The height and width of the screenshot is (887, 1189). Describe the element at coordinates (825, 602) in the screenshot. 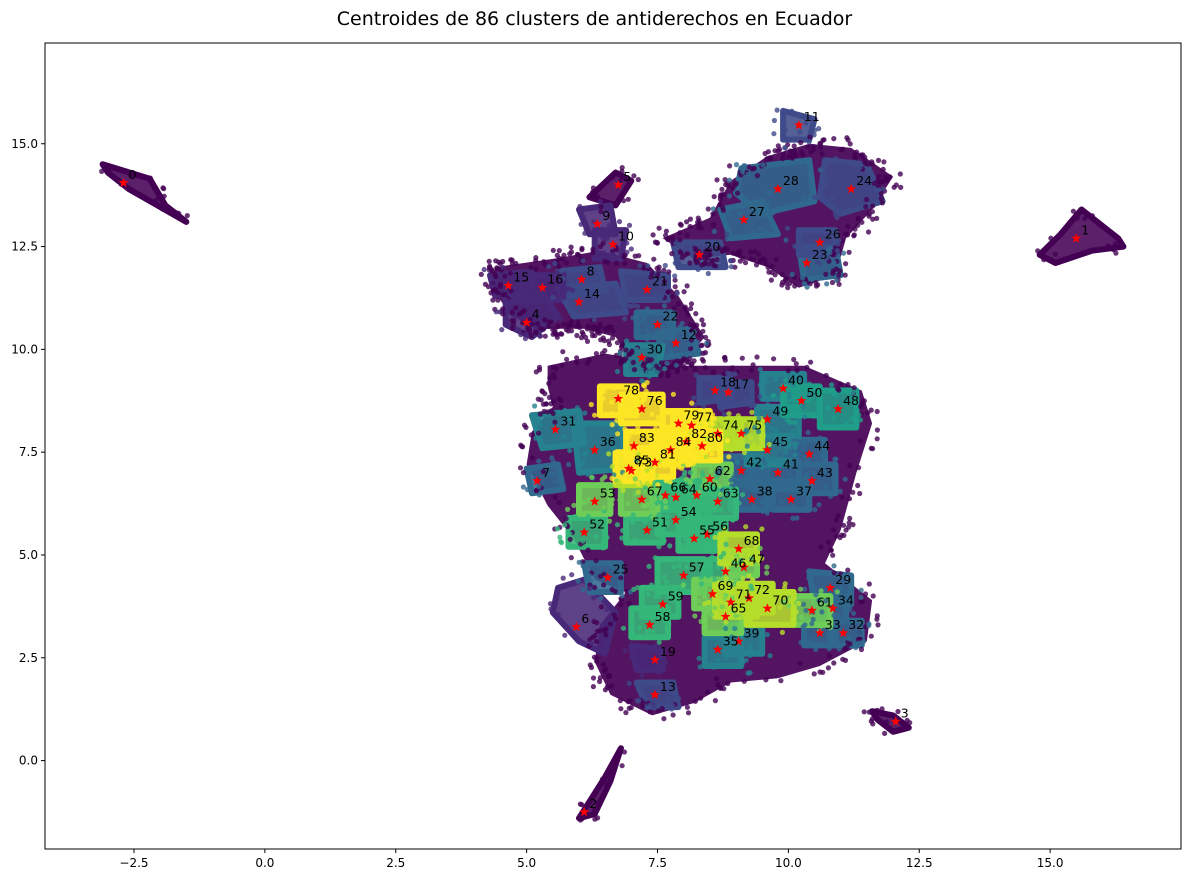

I see `centroid-label-61: 61` at that location.